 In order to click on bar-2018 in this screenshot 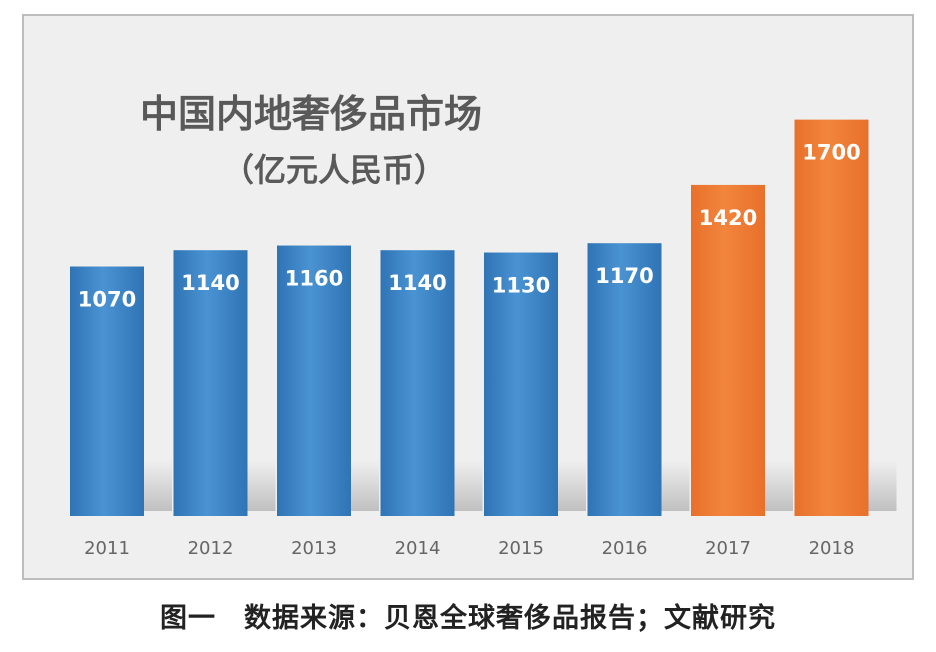, I will do `click(831, 317)`.